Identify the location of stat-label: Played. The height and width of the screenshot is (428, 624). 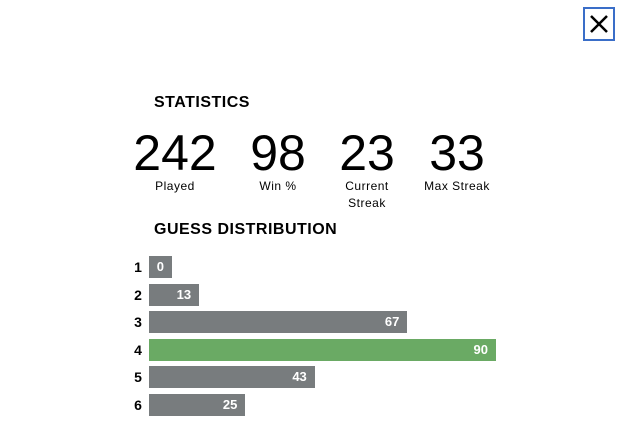
(175, 186).